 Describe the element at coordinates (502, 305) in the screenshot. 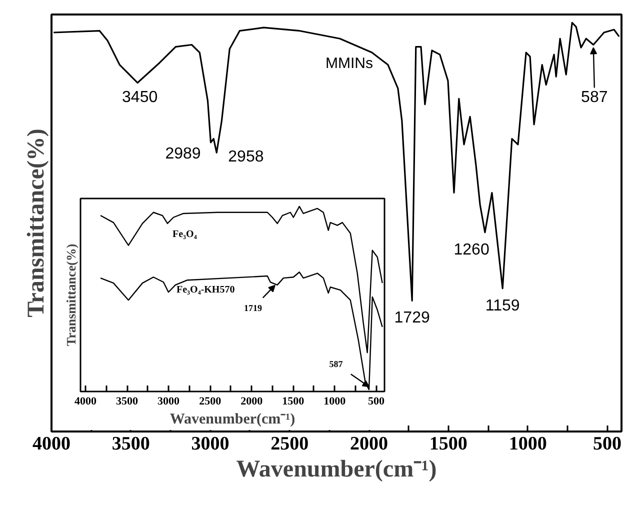

I see `annotation: 1159` at that location.